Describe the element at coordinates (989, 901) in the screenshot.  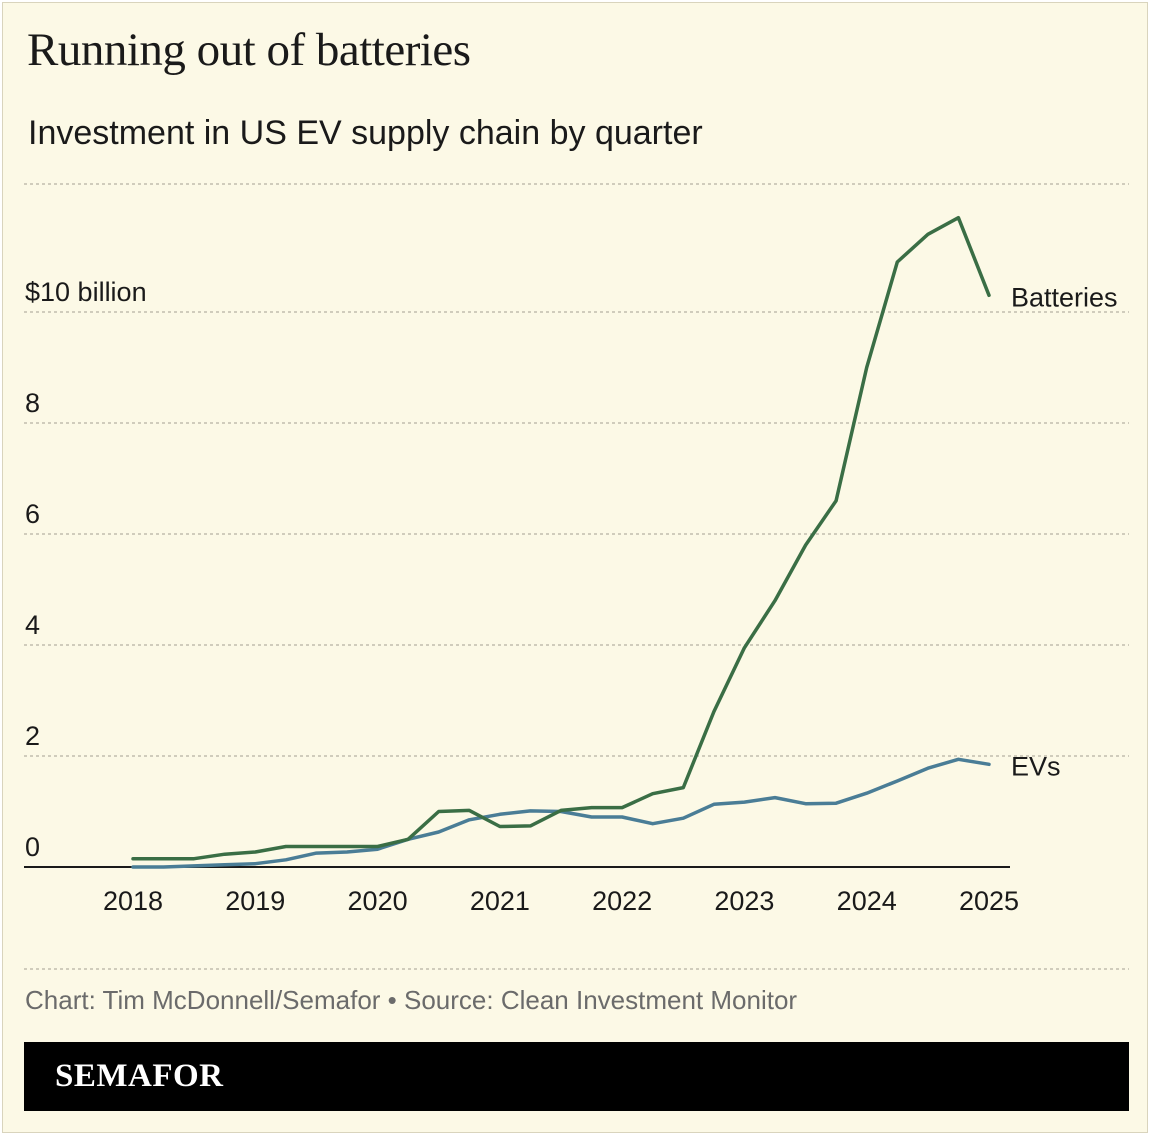
I see `x-tick-label: 2025` at that location.